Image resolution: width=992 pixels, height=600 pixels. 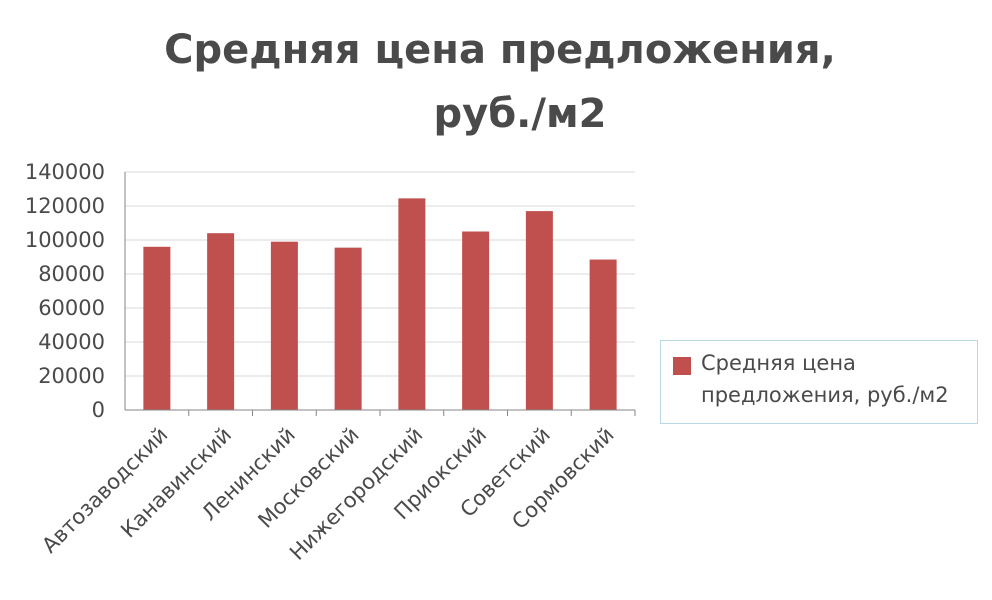 I want to click on y-tick-label: 60000, so click(x=71, y=308).